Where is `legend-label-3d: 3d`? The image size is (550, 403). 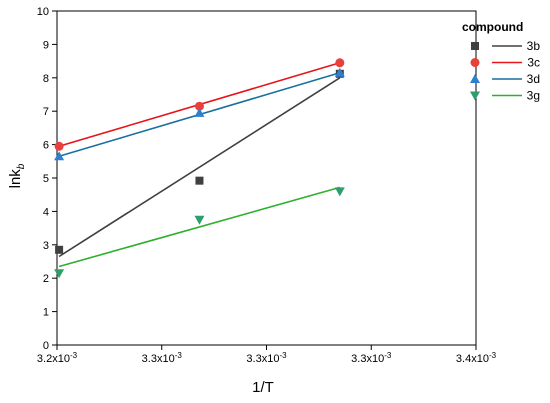
legend-label-3d: 3d is located at coordinates (533, 79).